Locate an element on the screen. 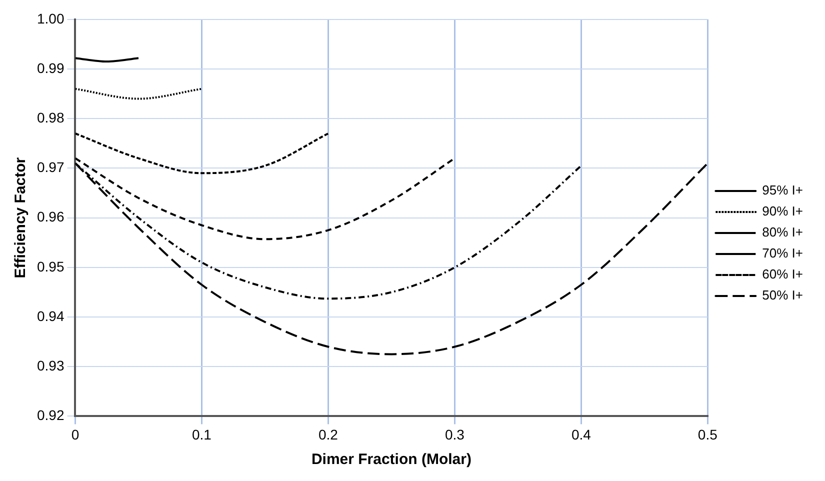  legend-label: 60% I+ is located at coordinates (783, 274).